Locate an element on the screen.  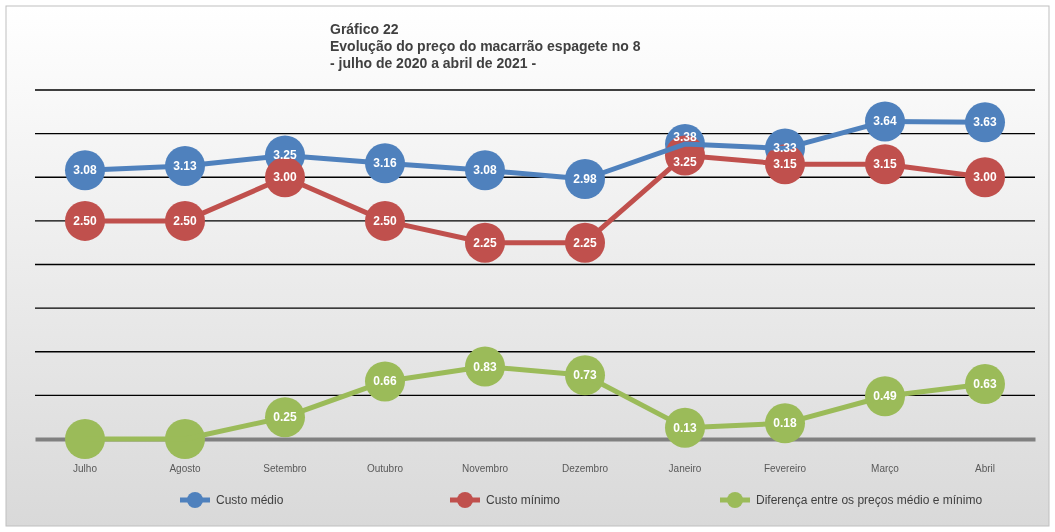
data-label: 3.63 is located at coordinates (985, 122).